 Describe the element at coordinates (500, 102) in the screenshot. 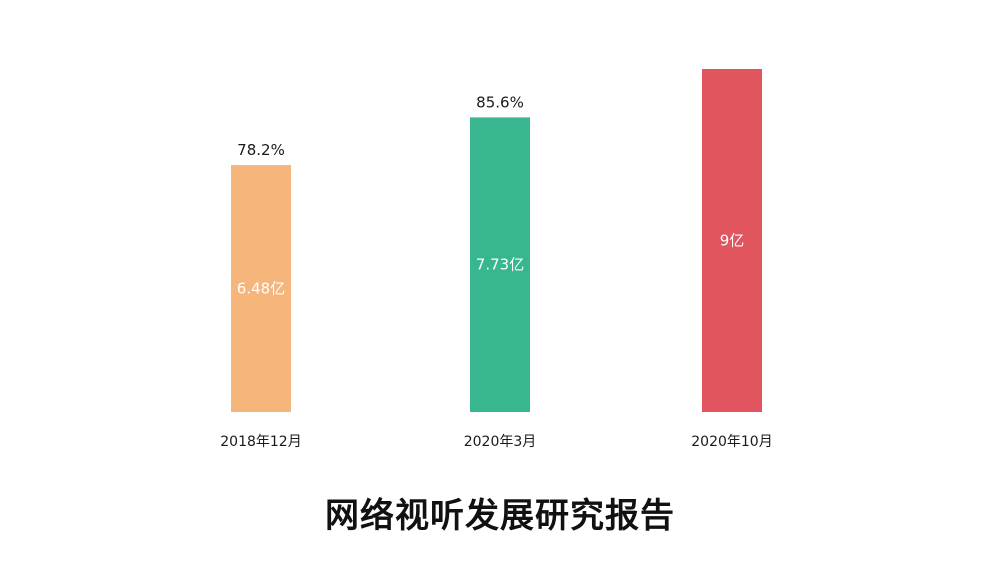

I see `bar-rate-label: 85.6%` at that location.